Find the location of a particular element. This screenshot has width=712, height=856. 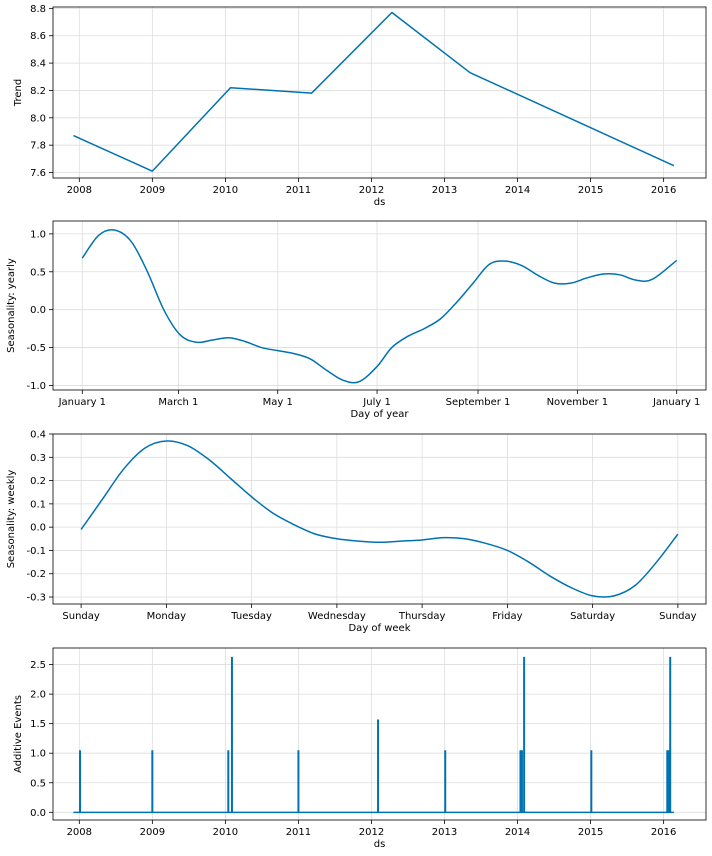

y-tick-label: 1.5 is located at coordinates (38, 724).